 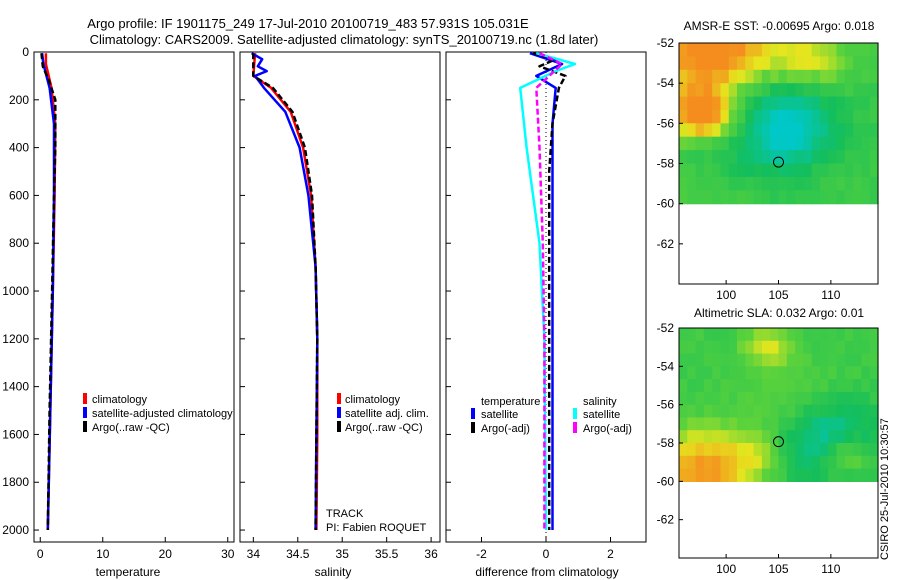 What do you see at coordinates (666, 481) in the screenshot?
I see `sla_map-ytick-label: -60` at bounding box center [666, 481].